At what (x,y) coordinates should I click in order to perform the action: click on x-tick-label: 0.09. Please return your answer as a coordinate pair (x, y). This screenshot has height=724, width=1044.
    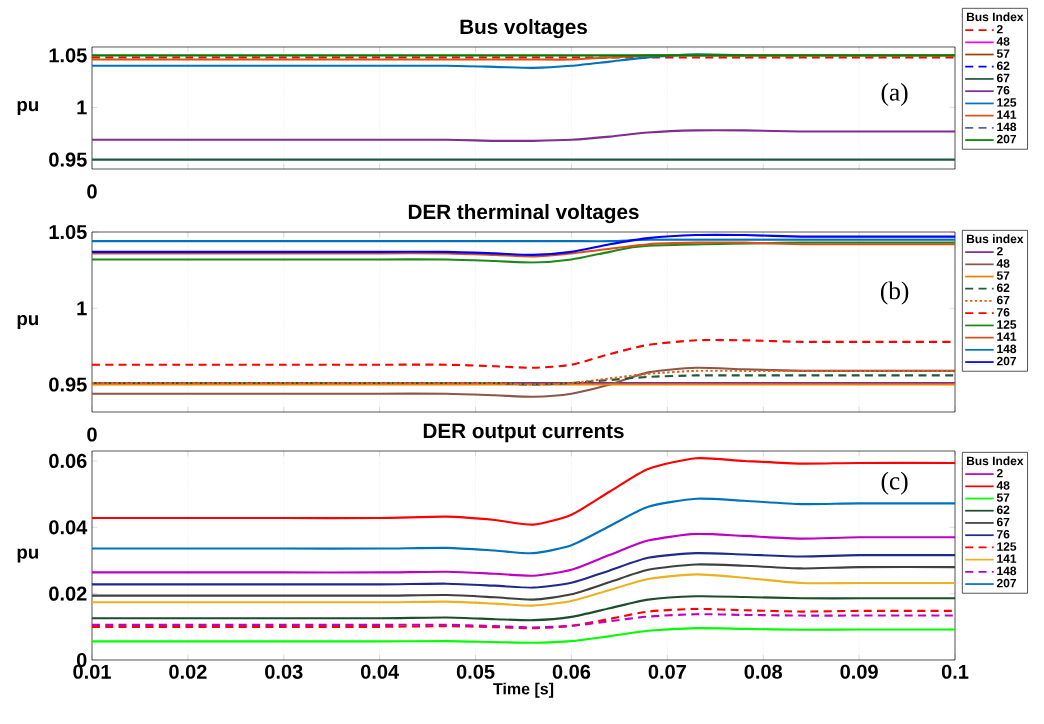
    Looking at the image, I should click on (859, 671).